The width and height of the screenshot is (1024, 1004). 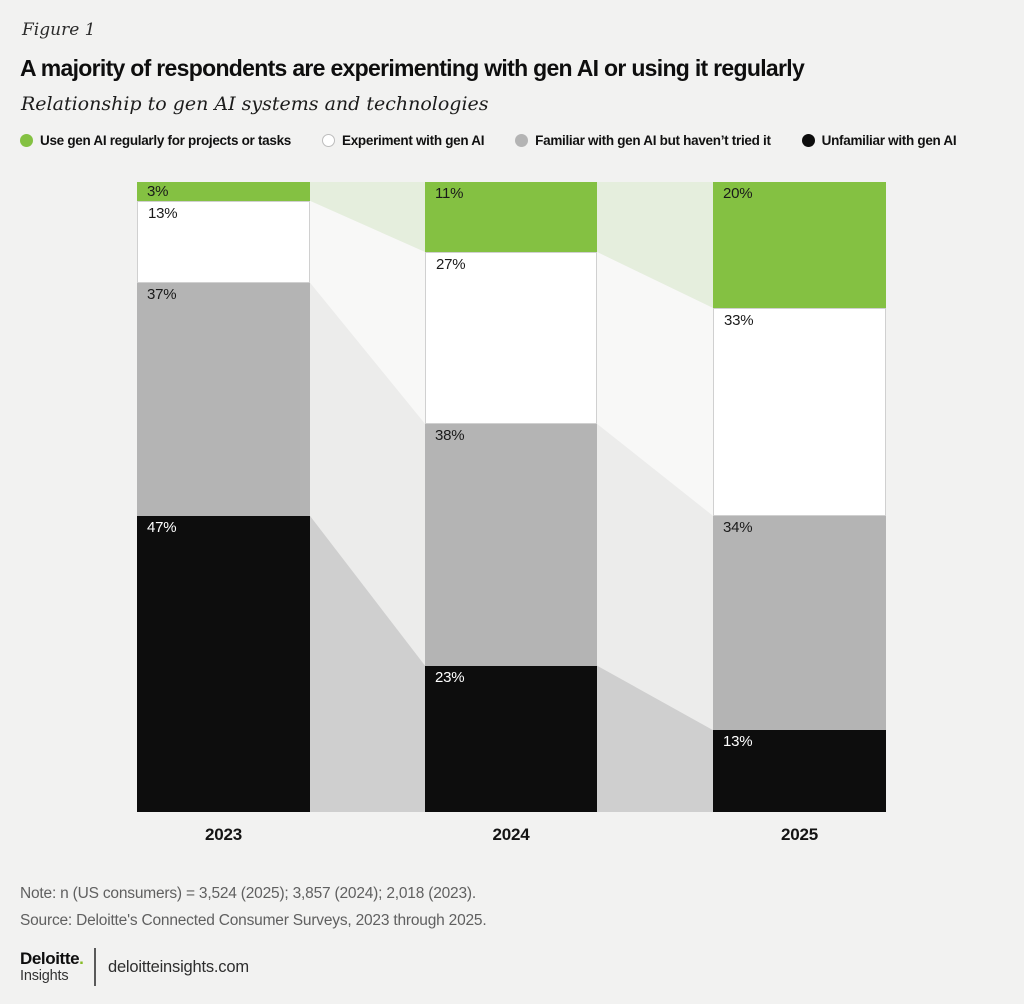 What do you see at coordinates (223, 834) in the screenshot?
I see `x-axis-label: 2023` at bounding box center [223, 834].